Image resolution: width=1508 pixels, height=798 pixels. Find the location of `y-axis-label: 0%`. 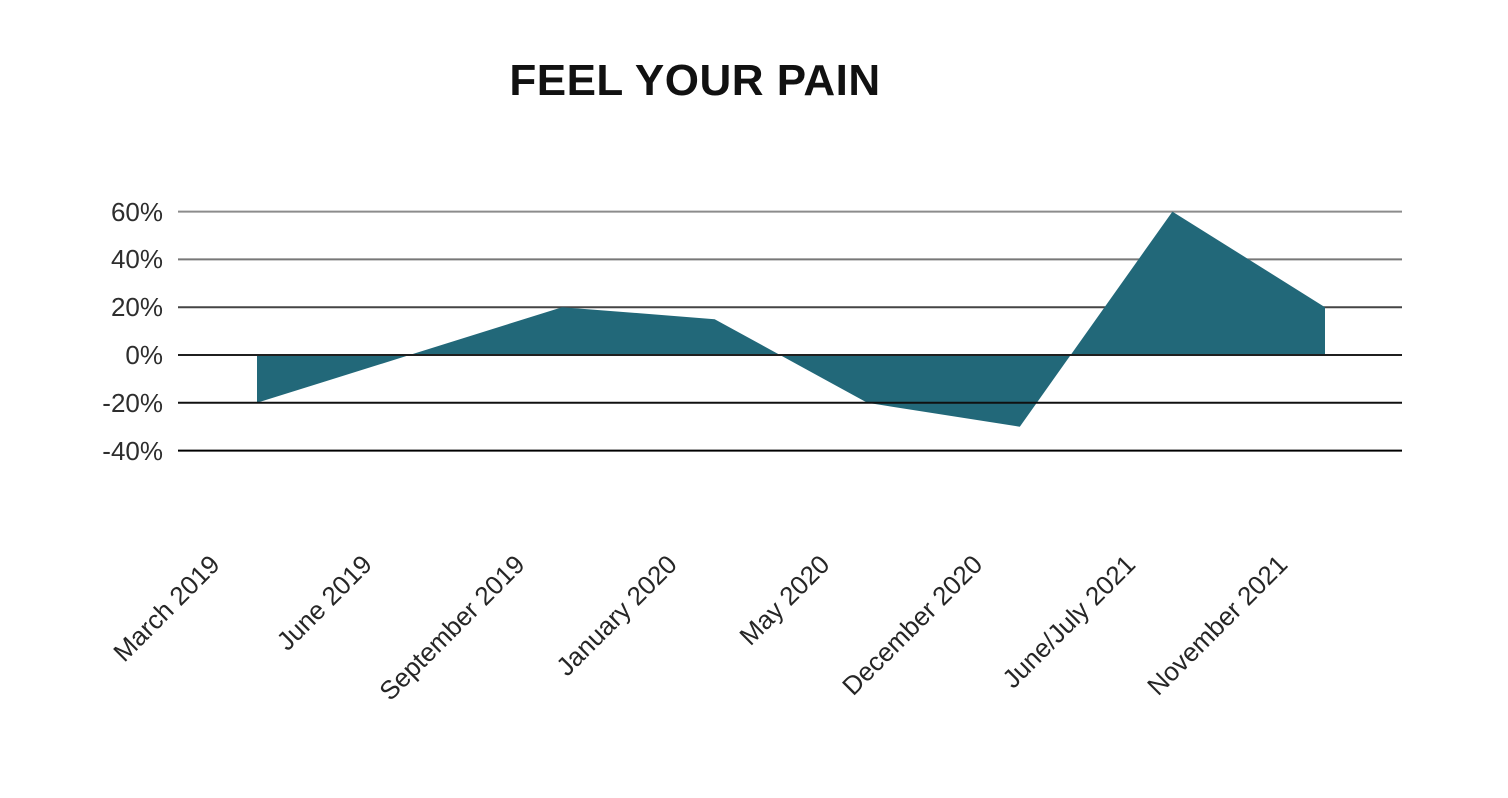

y-axis-label: 0% is located at coordinates (144, 355).